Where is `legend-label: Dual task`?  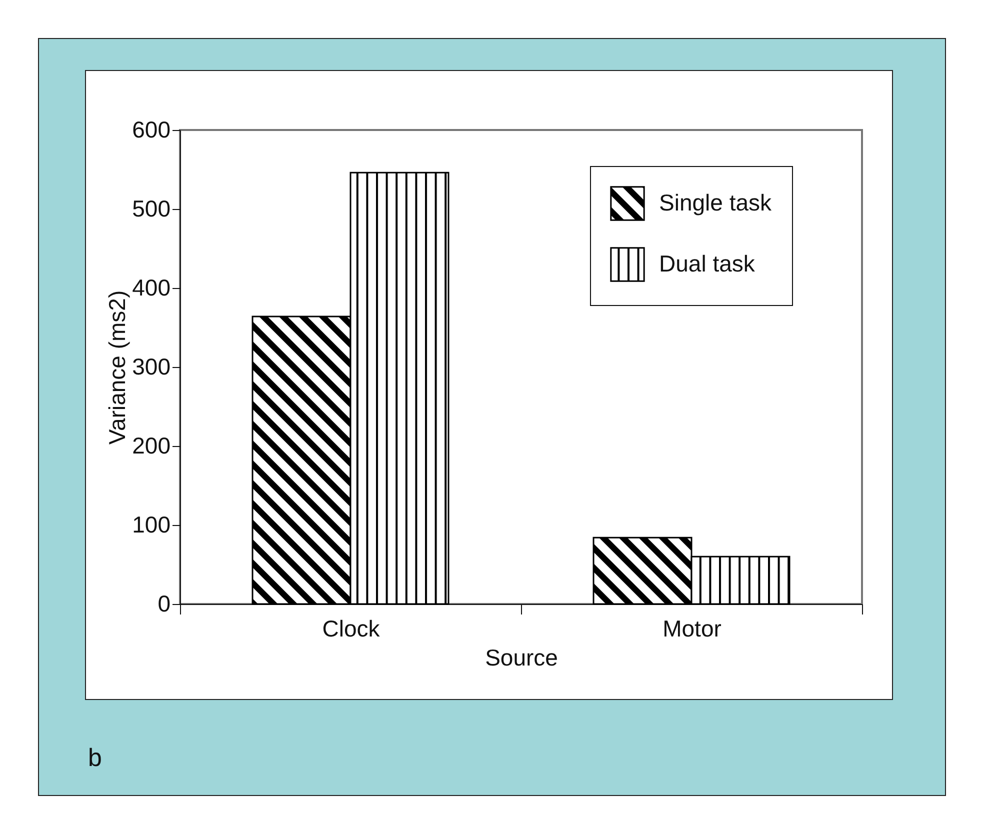 legend-label: Dual task is located at coordinates (707, 263).